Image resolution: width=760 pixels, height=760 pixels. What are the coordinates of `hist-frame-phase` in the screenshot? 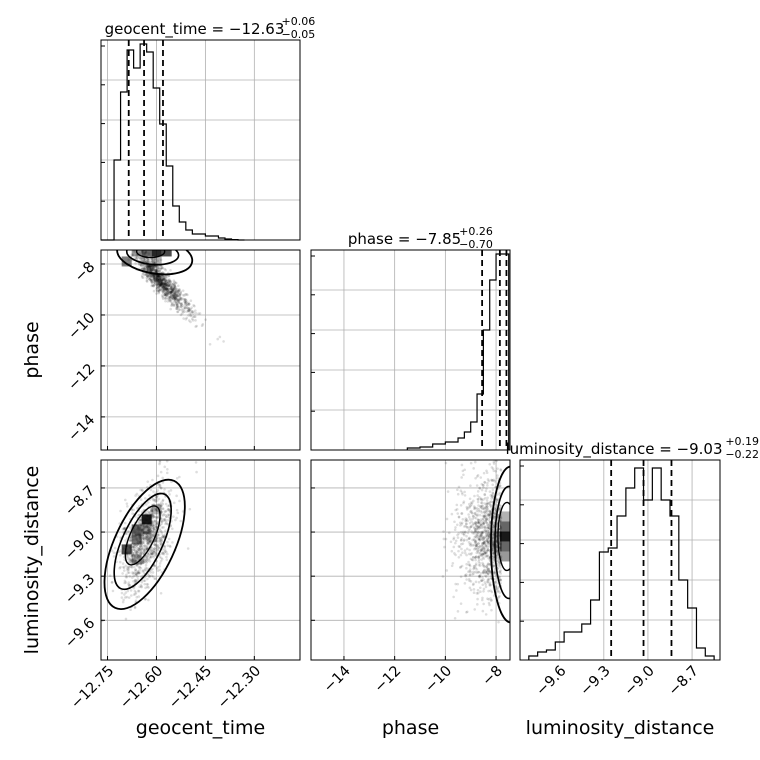 It's located at (410, 350).